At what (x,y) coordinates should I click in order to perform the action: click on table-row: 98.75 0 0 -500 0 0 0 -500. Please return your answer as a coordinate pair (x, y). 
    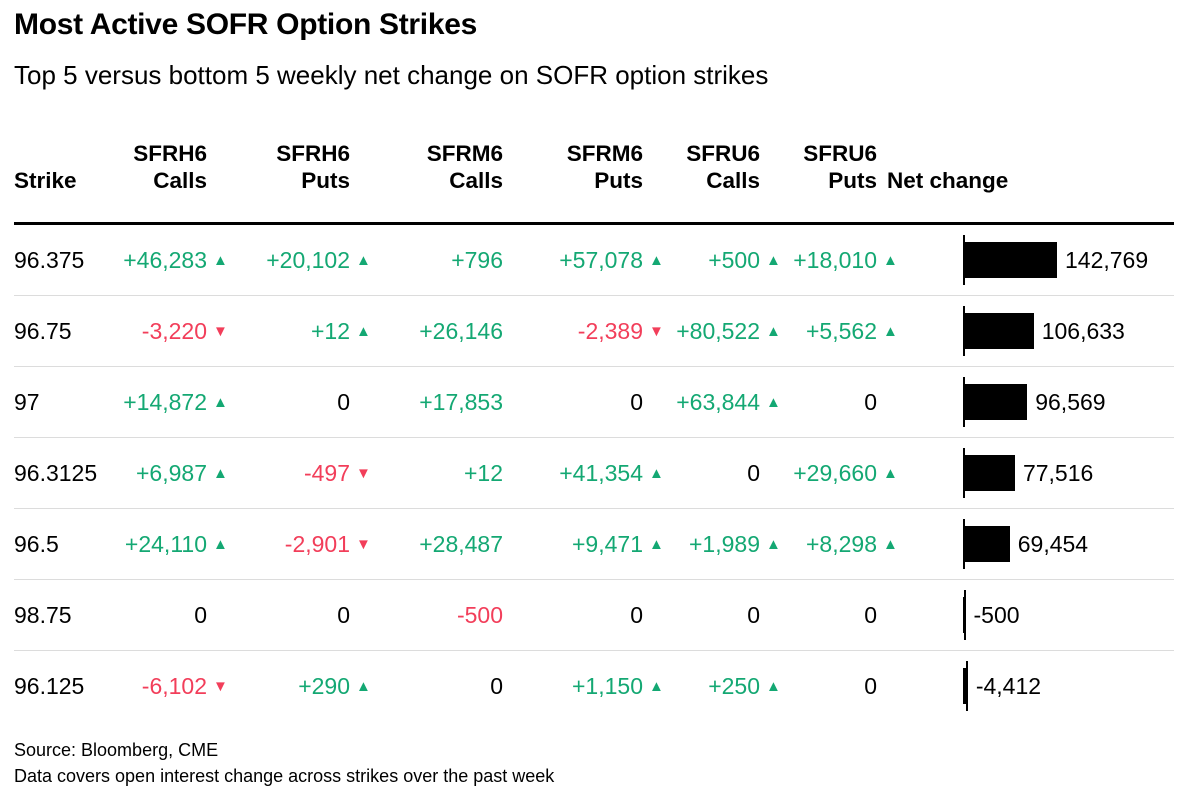
    Looking at the image, I should click on (594, 614).